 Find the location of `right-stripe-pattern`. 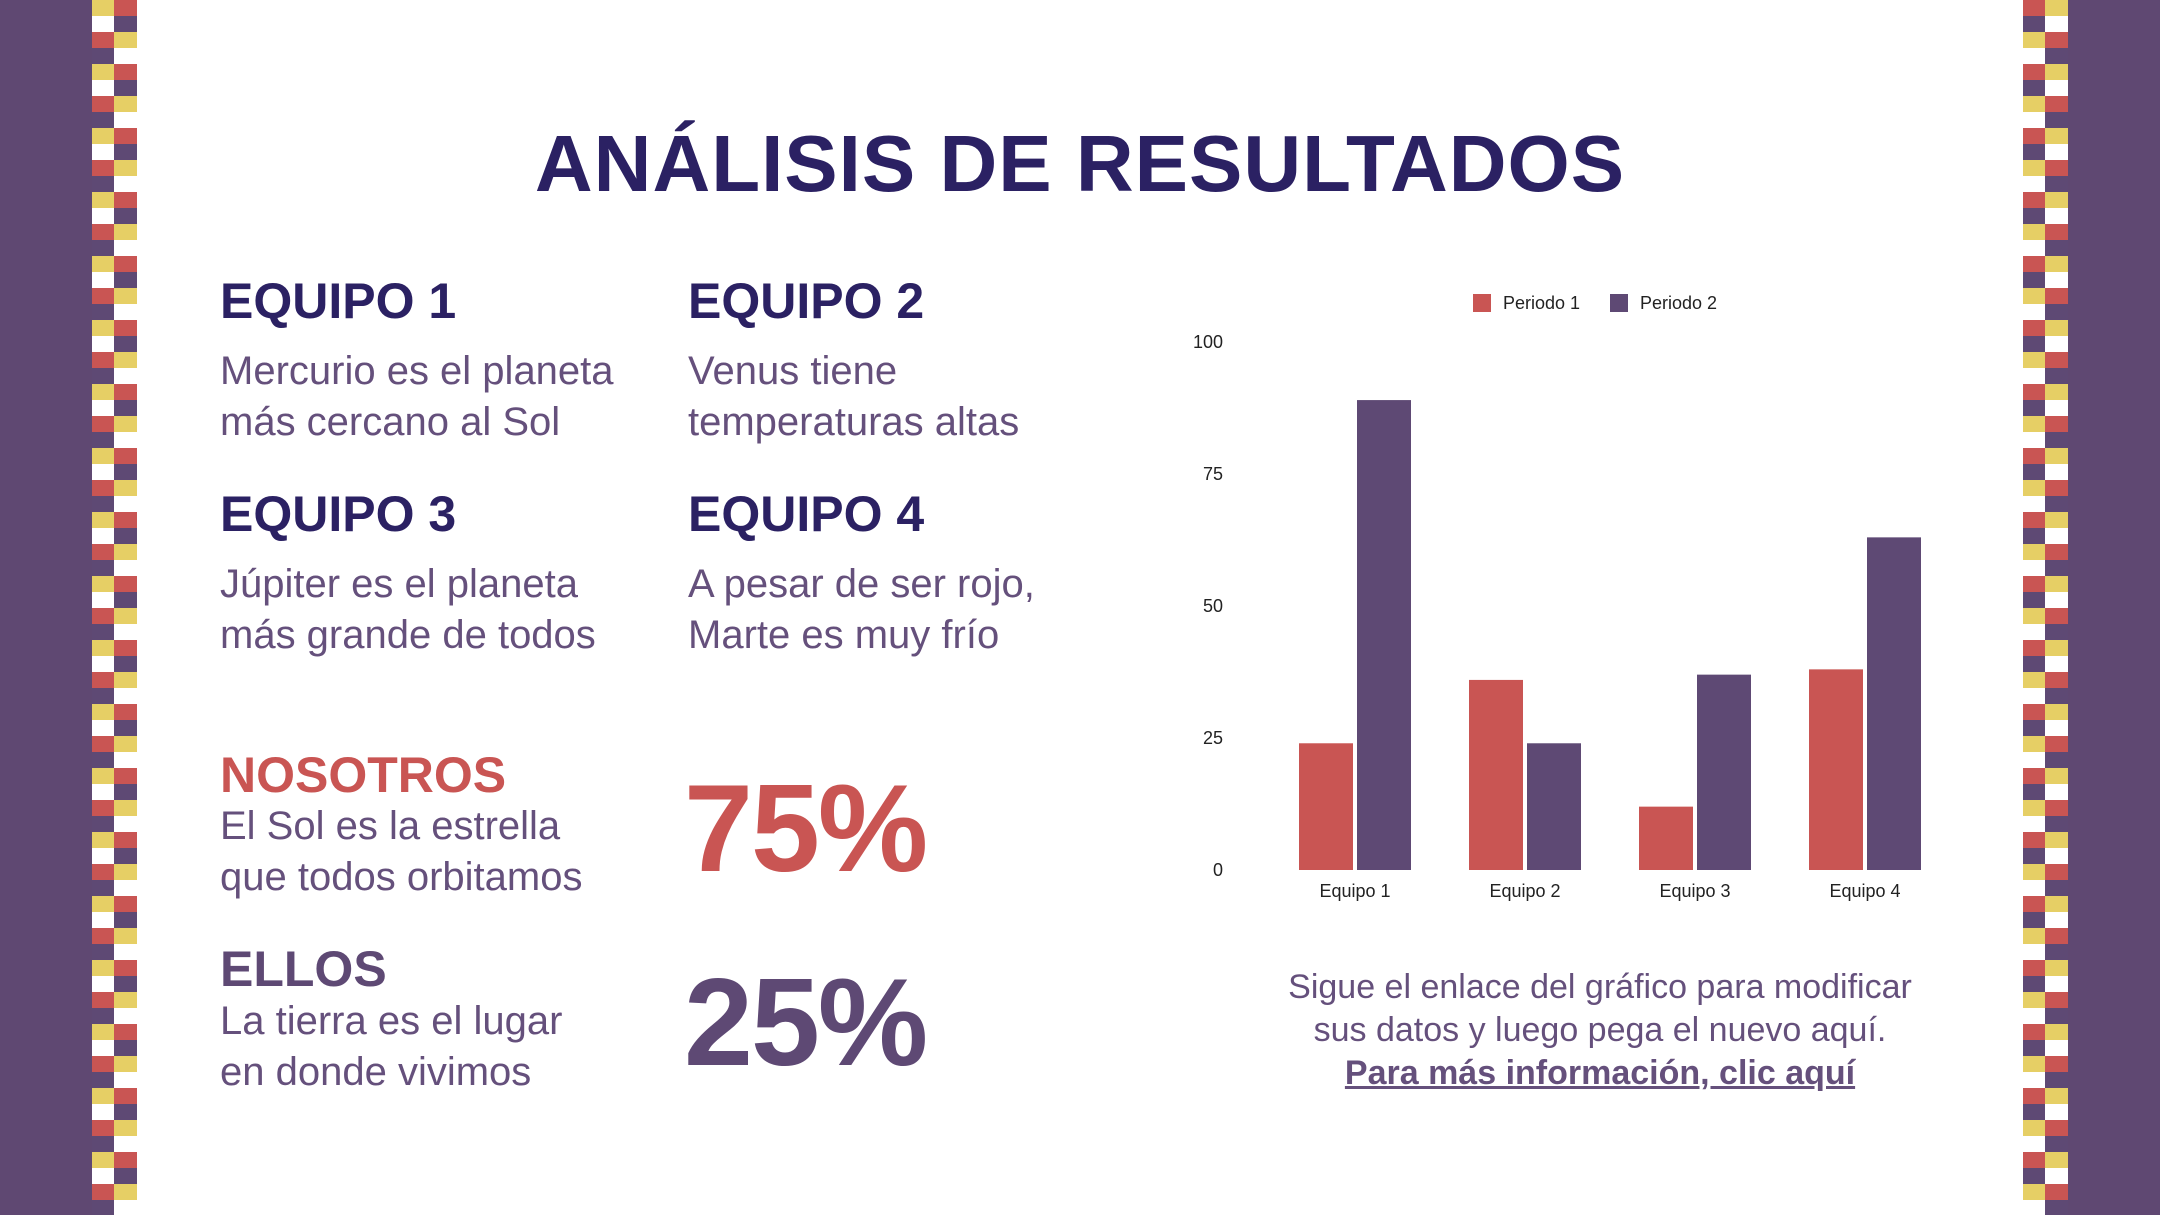

right-stripe-pattern is located at coordinates (2045, 607).